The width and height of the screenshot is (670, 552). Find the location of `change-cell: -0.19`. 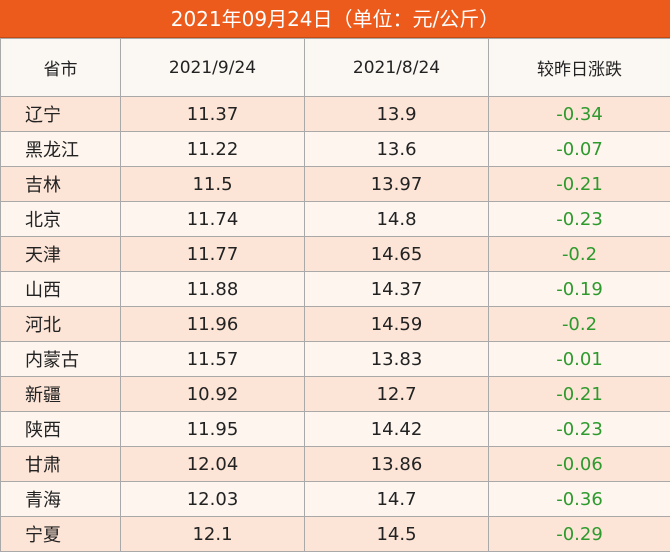

change-cell: -0.19 is located at coordinates (579, 289).